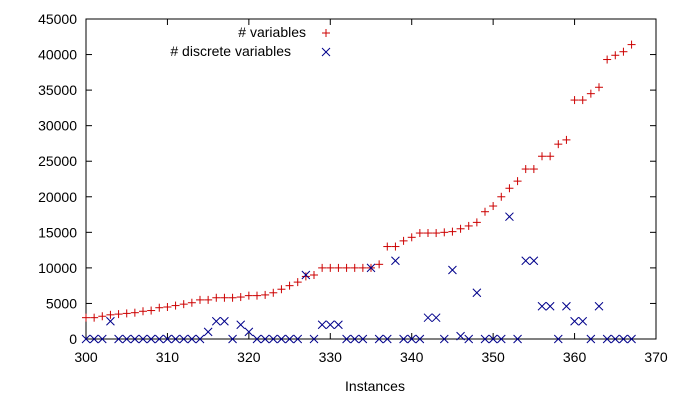 This screenshot has width=700, height=400. Describe the element at coordinates (249, 357) in the screenshot. I see `x-tick-label: 320` at that location.